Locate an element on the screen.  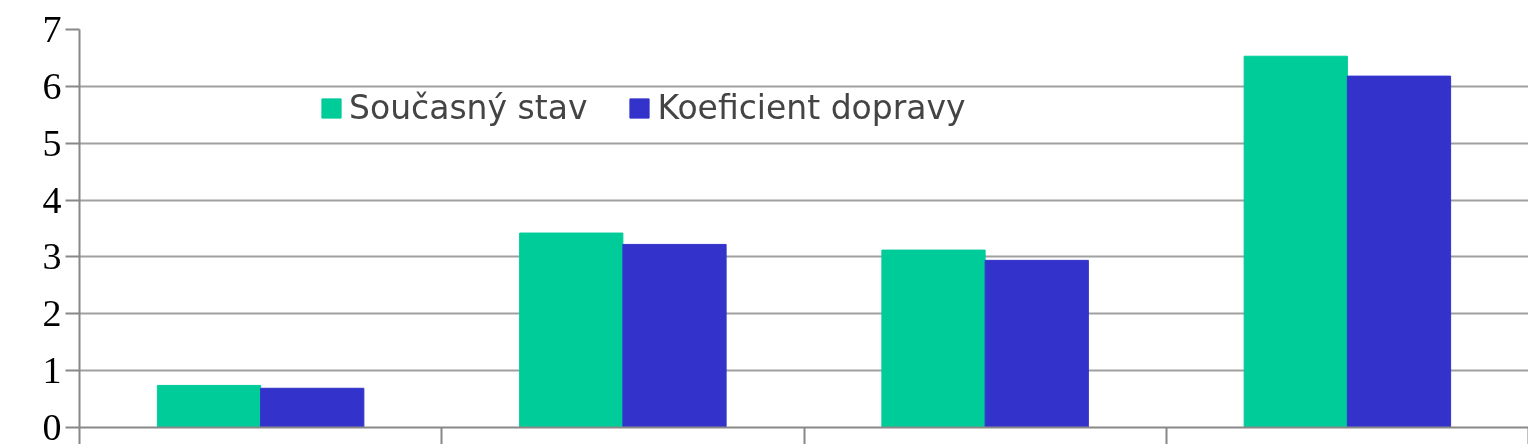
y-tick-label: 4 is located at coordinates (52, 199).